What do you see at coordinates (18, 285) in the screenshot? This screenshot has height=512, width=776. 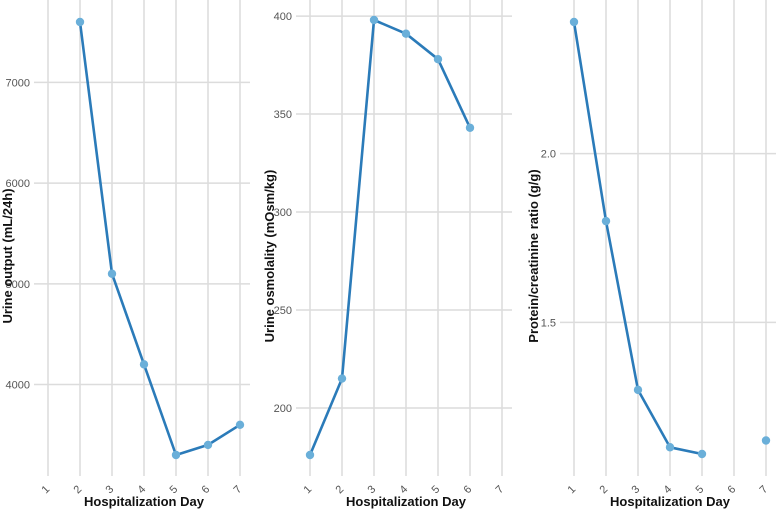 I see `y-tick-label: 5000` at bounding box center [18, 285].